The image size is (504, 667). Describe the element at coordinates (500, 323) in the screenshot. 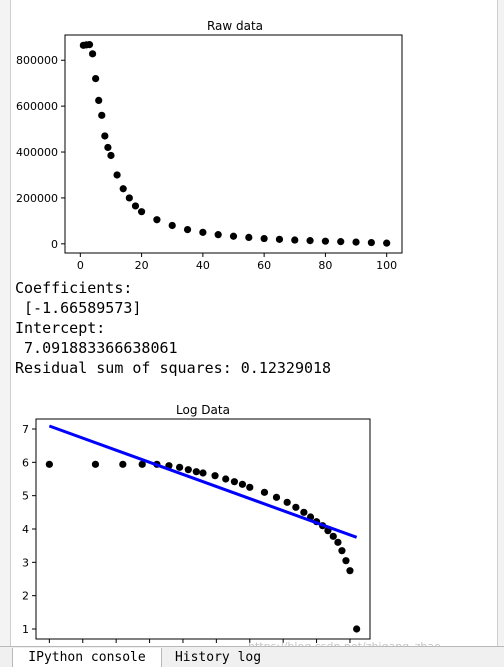

I see `right-scrollbar` at that location.